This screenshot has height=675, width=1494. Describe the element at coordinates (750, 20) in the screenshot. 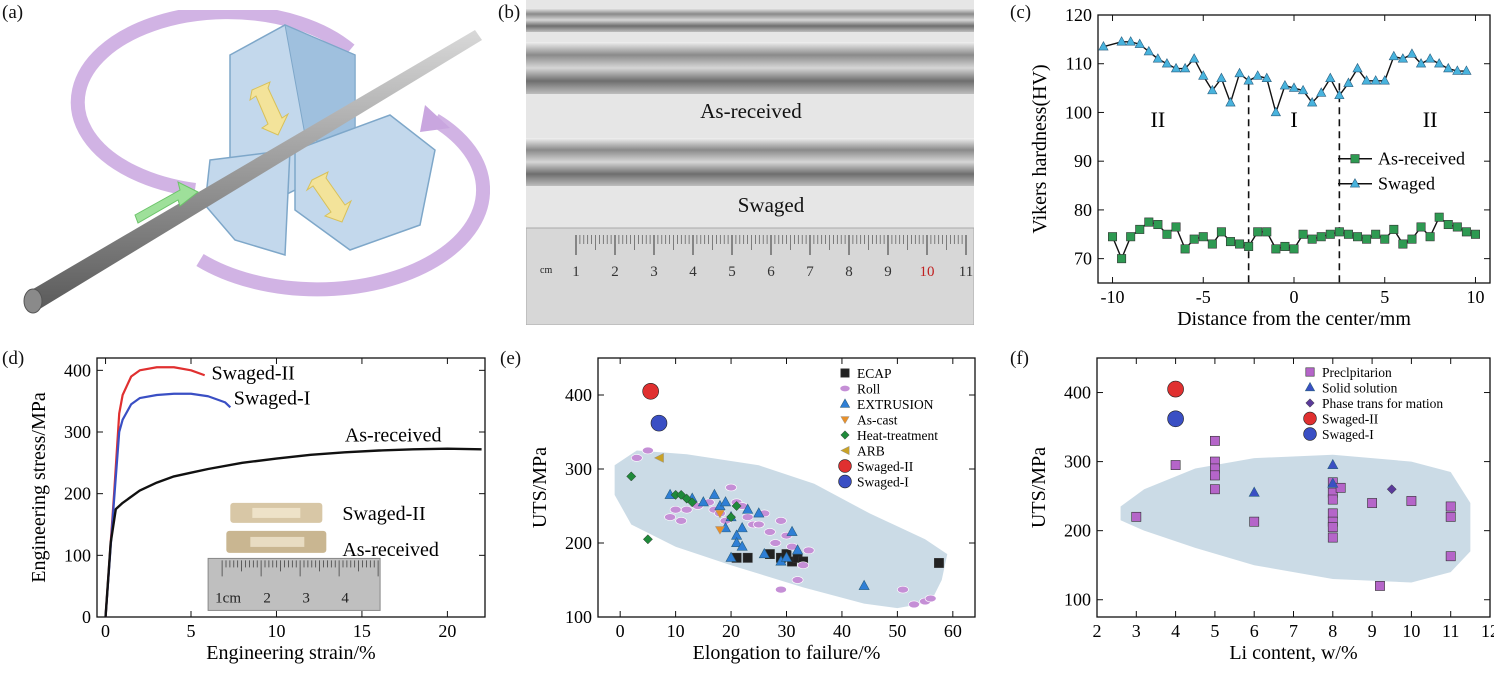

I see `rod-top` at that location.